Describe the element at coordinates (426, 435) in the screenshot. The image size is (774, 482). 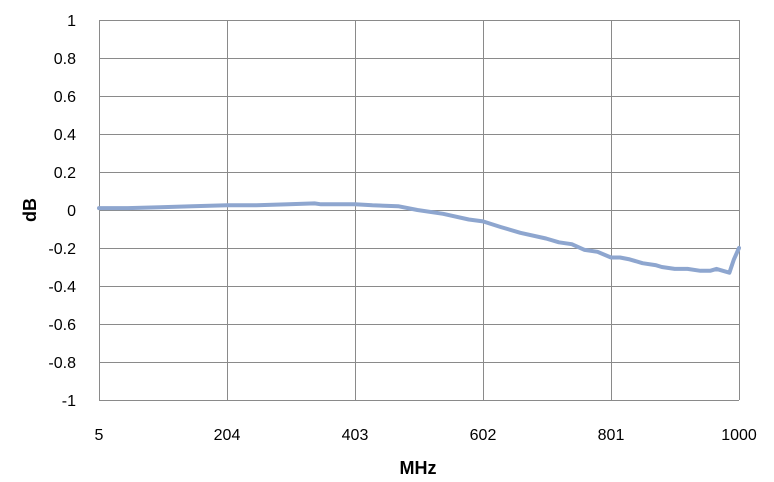
I see `x-tick-labels: 5 204 403 602 801 1000` at that location.